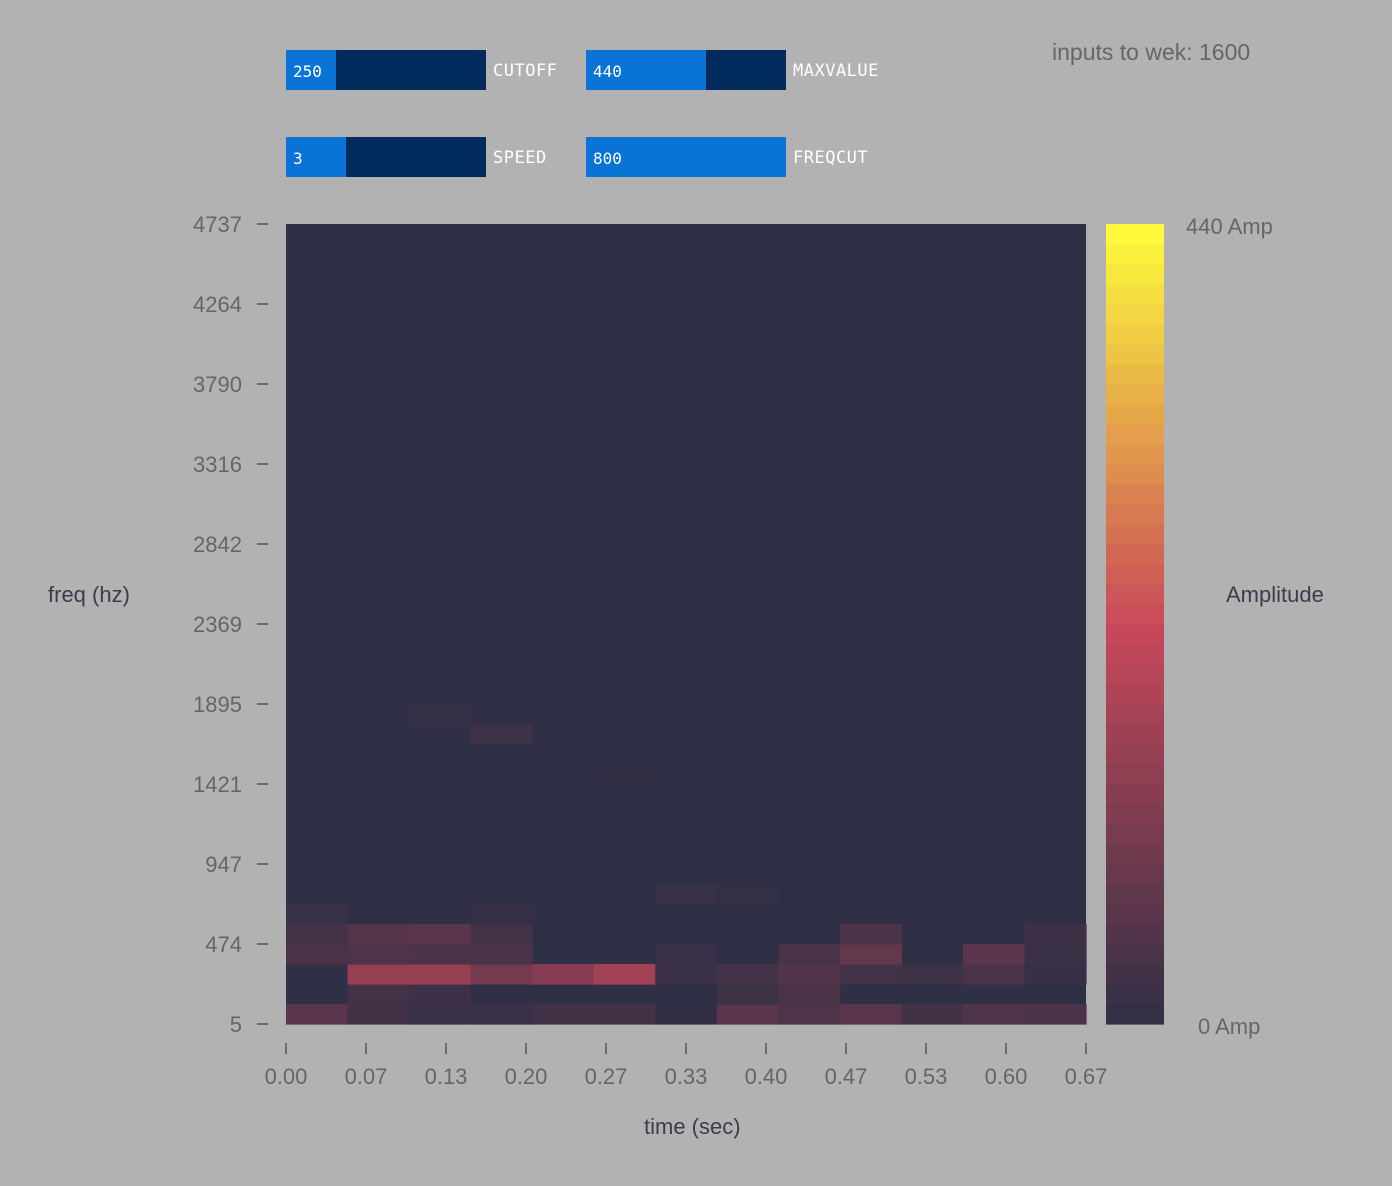 The height and width of the screenshot is (1186, 1392). I want to click on x-tick-label: 0.60, so click(1006, 1076).